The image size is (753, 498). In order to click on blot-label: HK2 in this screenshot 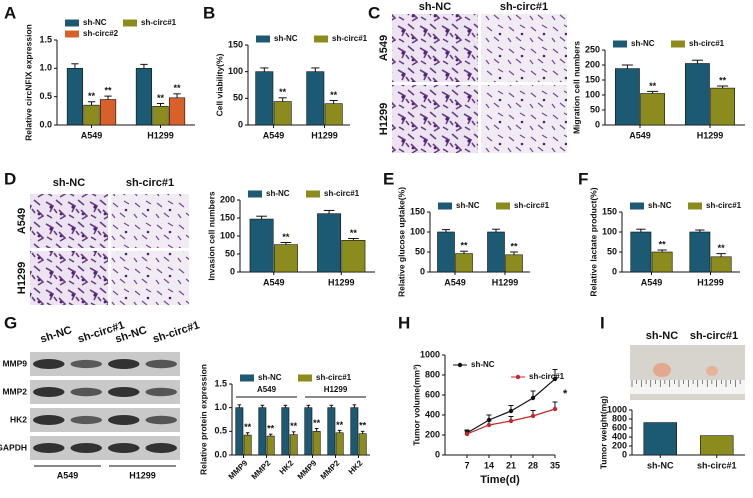, I will do `click(18, 419)`.